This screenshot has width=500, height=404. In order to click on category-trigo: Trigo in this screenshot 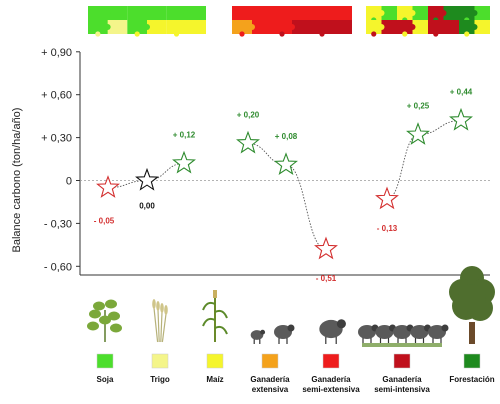, I will do `click(160, 341)`.